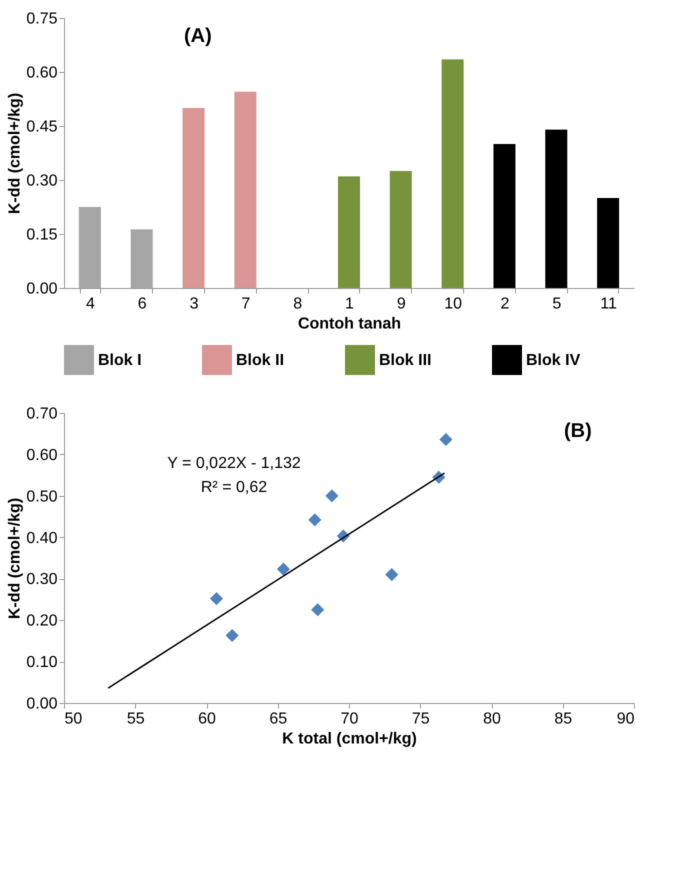  I want to click on x-tick-label: 2, so click(505, 304).